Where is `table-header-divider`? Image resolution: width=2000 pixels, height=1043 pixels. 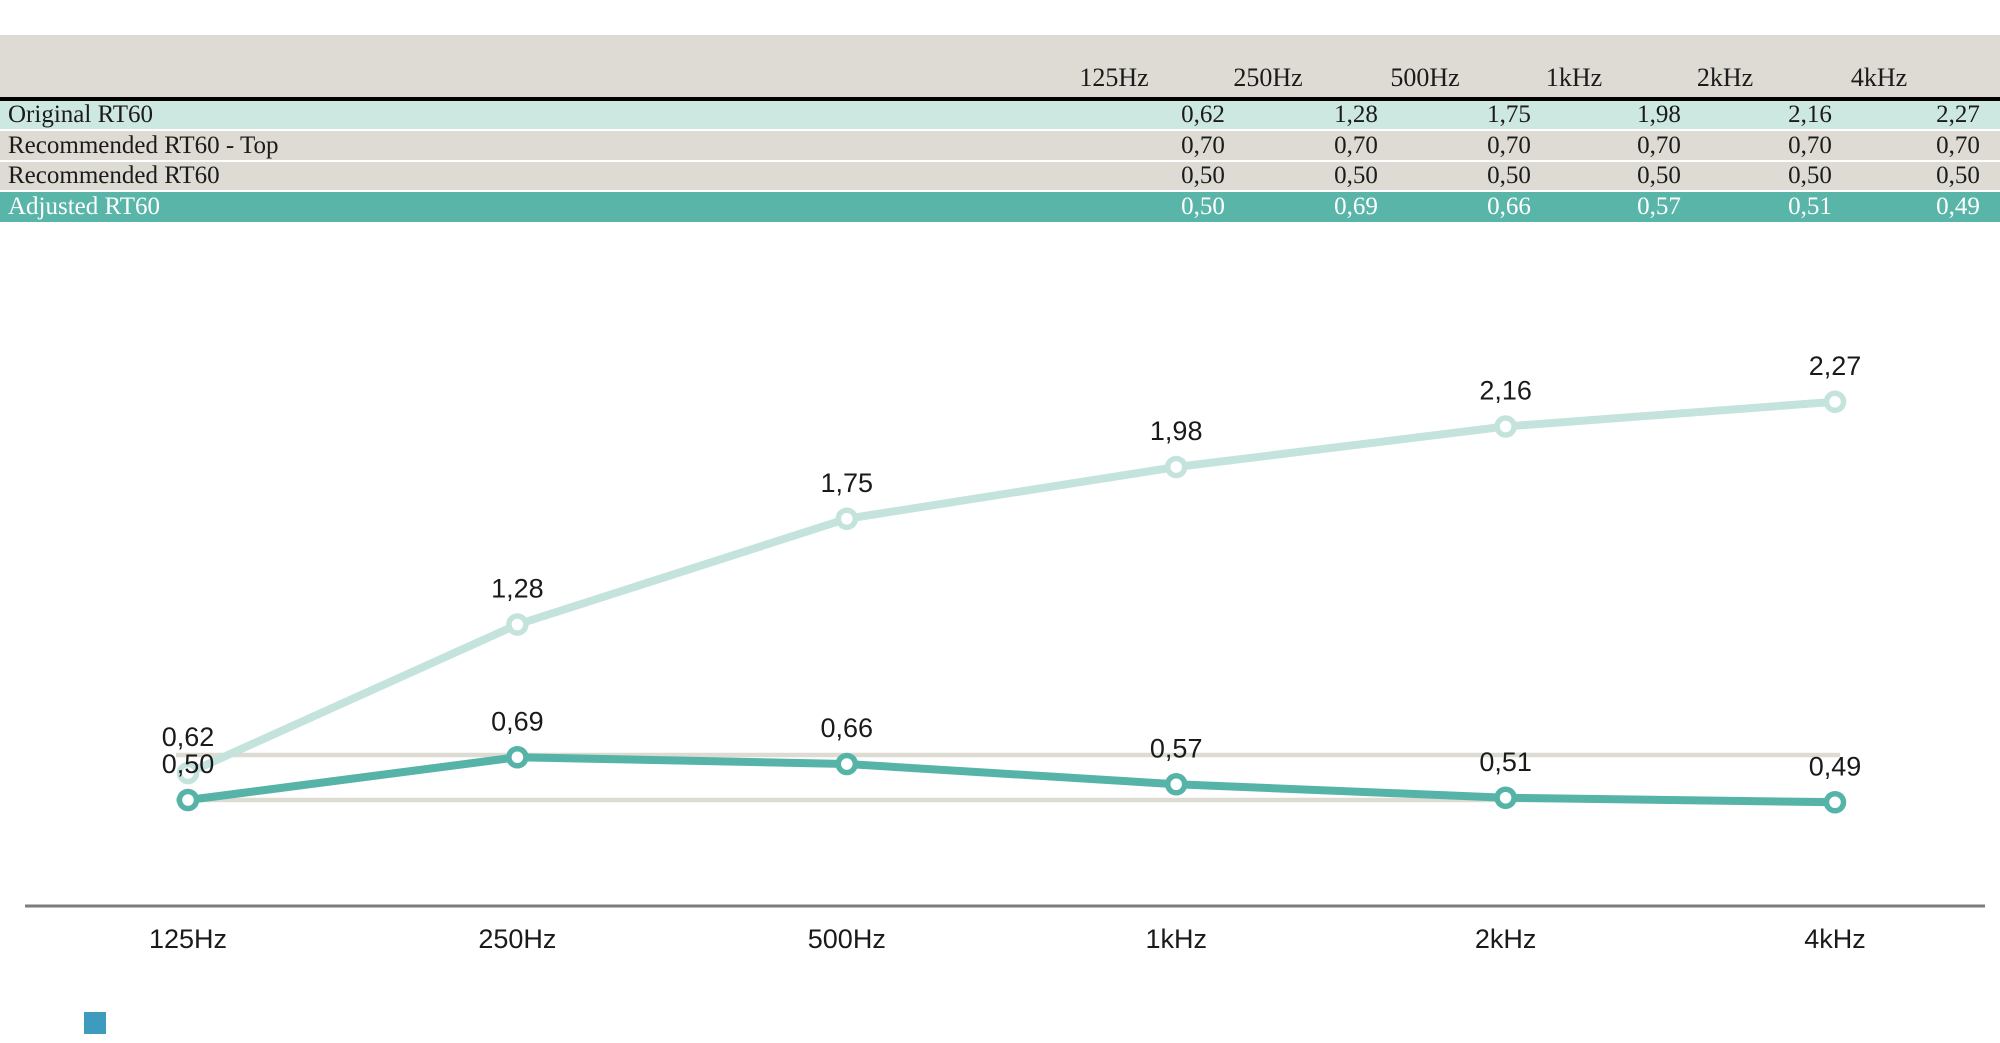
table-header-divider is located at coordinates (1000, 99).